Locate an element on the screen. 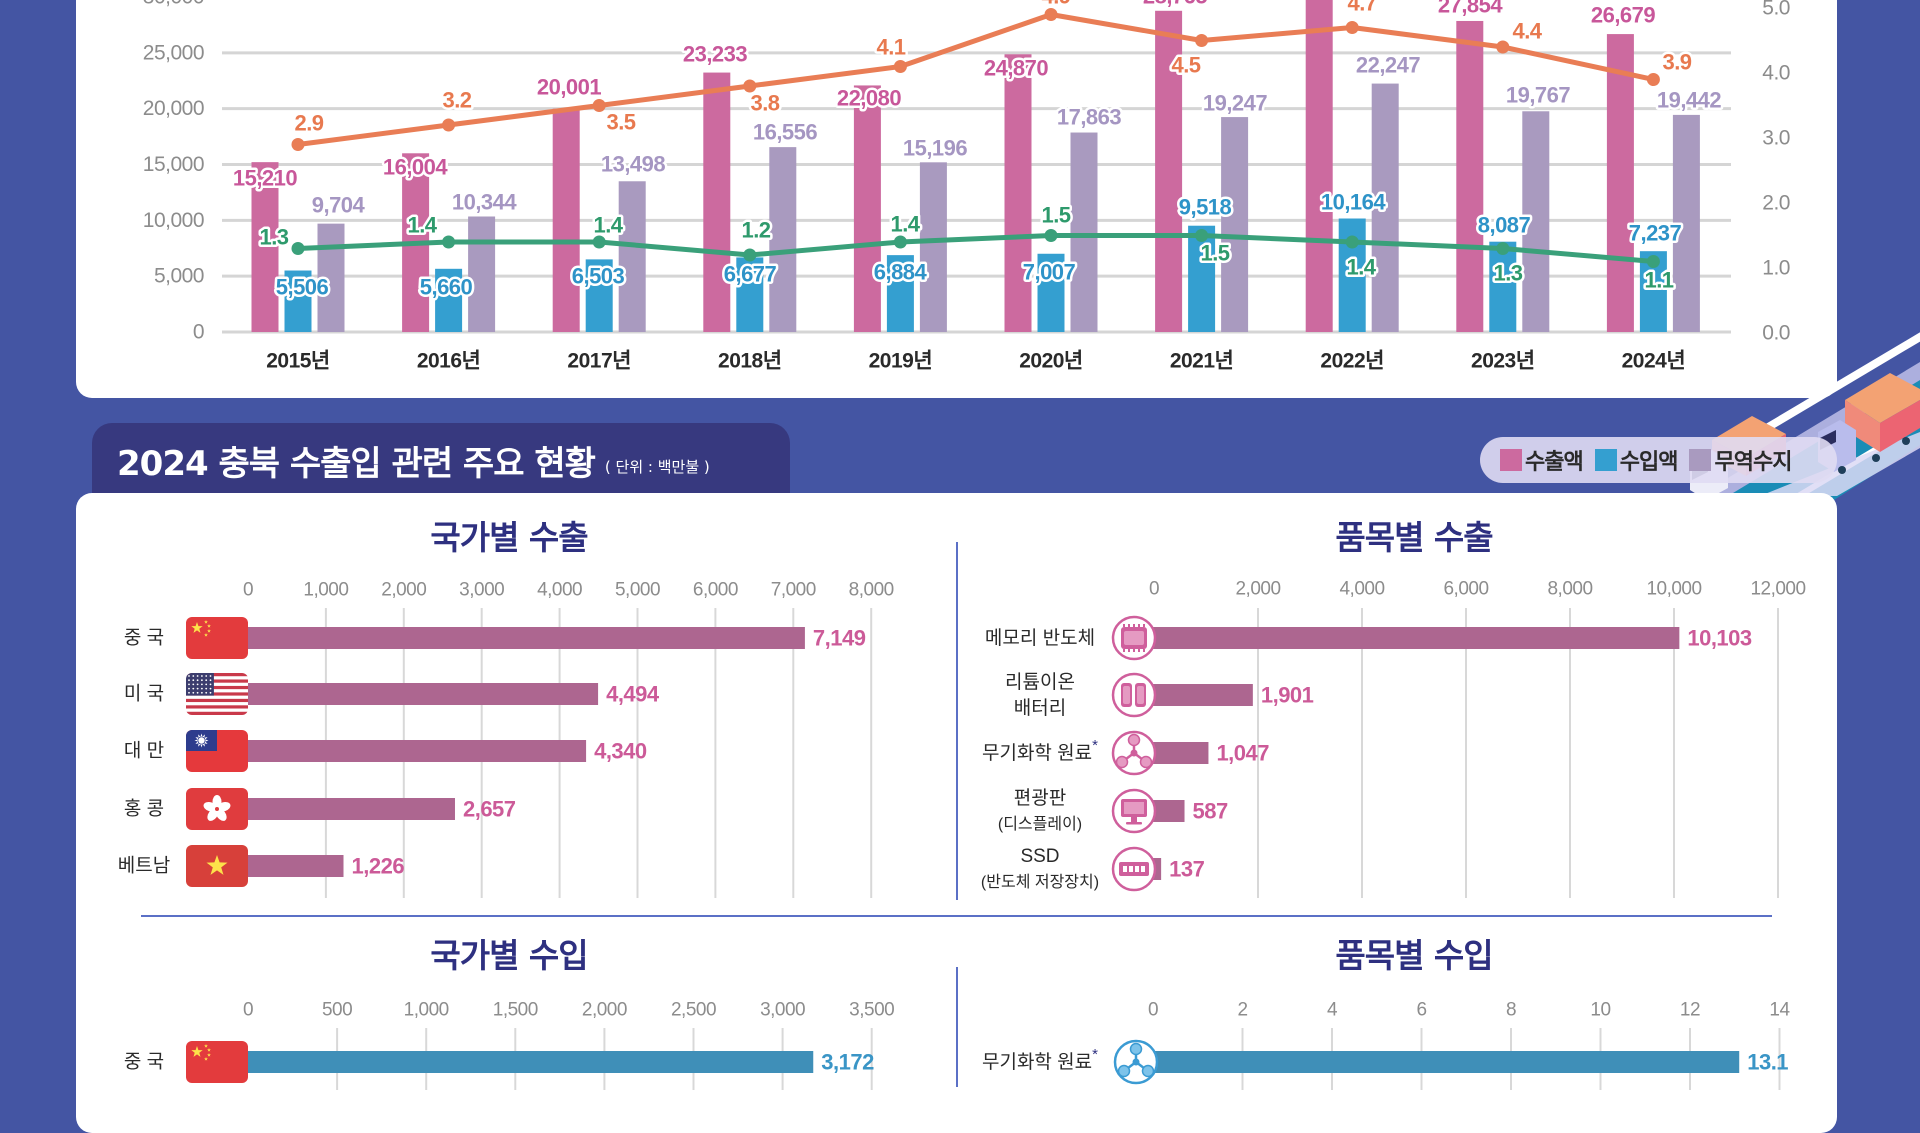 The width and height of the screenshot is (1920, 1133). y-left-tick-label: 10,000 is located at coordinates (173, 220).